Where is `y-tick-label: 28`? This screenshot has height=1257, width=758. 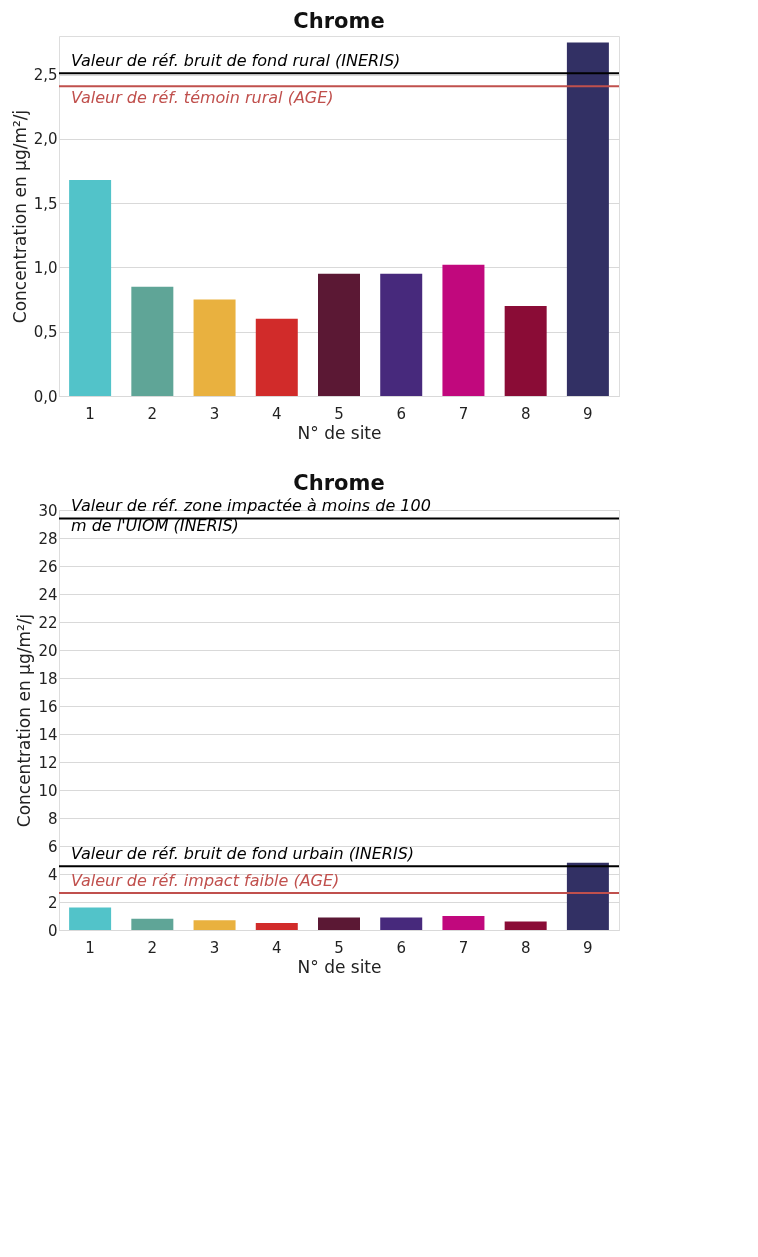 y-tick-label: 28 is located at coordinates (48, 538).